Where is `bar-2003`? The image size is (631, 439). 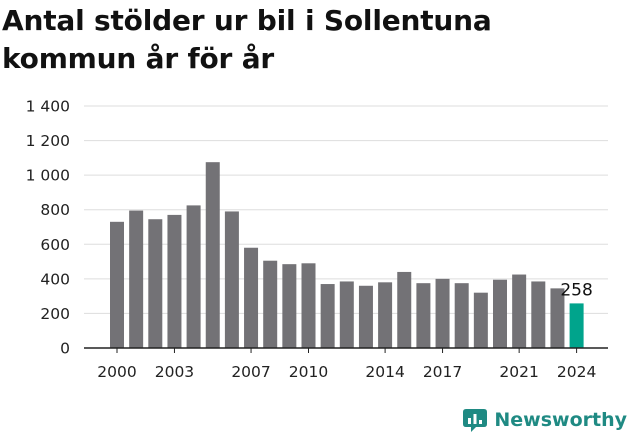 bar-2003 is located at coordinates (174, 281).